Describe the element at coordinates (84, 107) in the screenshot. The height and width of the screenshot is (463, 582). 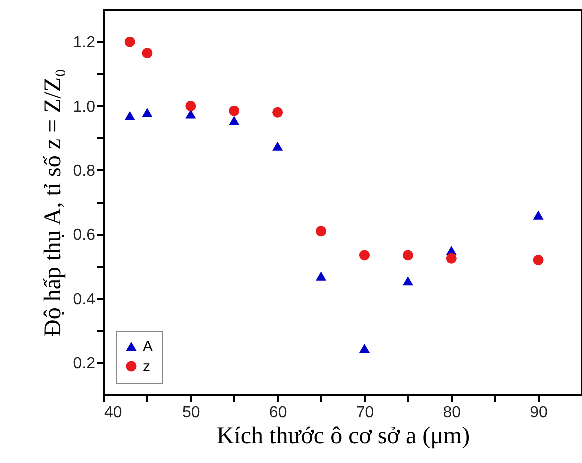
I see `y-tick-label: 1.0` at that location.